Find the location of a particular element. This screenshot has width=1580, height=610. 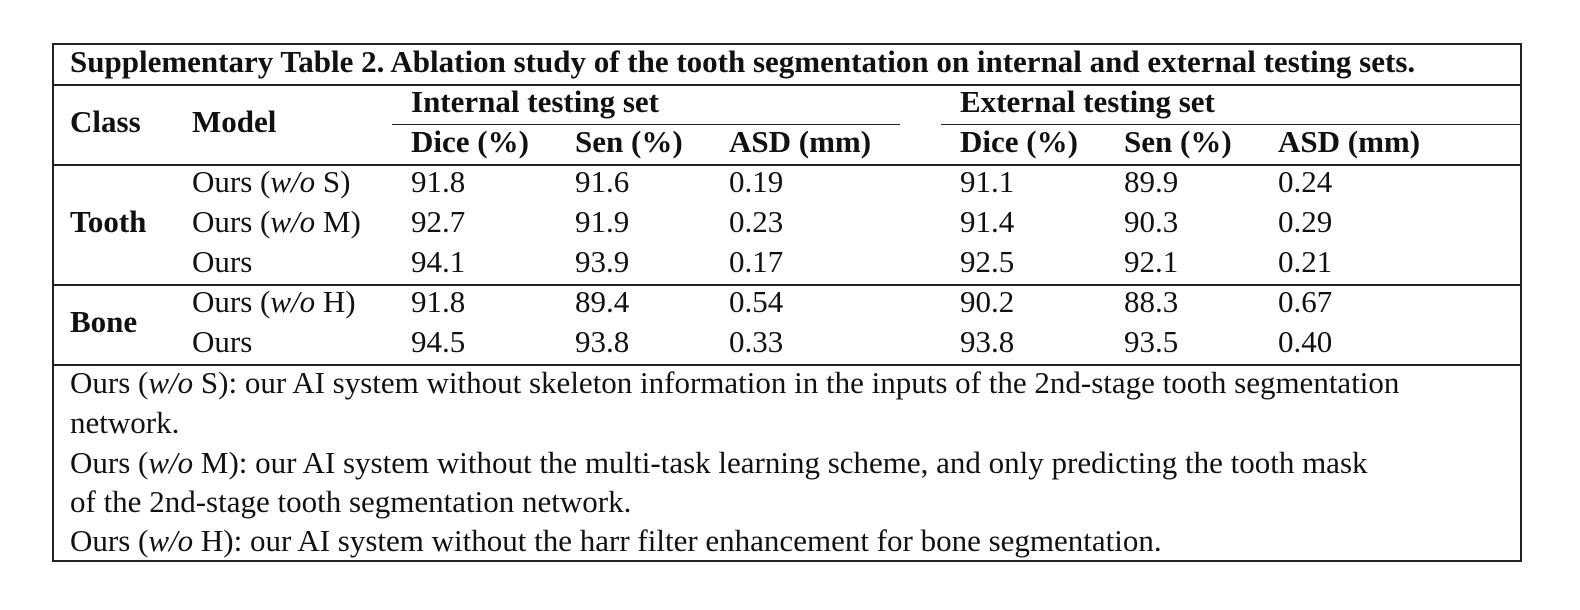

internal-asd-cell: 0.19 is located at coordinates (756, 181).